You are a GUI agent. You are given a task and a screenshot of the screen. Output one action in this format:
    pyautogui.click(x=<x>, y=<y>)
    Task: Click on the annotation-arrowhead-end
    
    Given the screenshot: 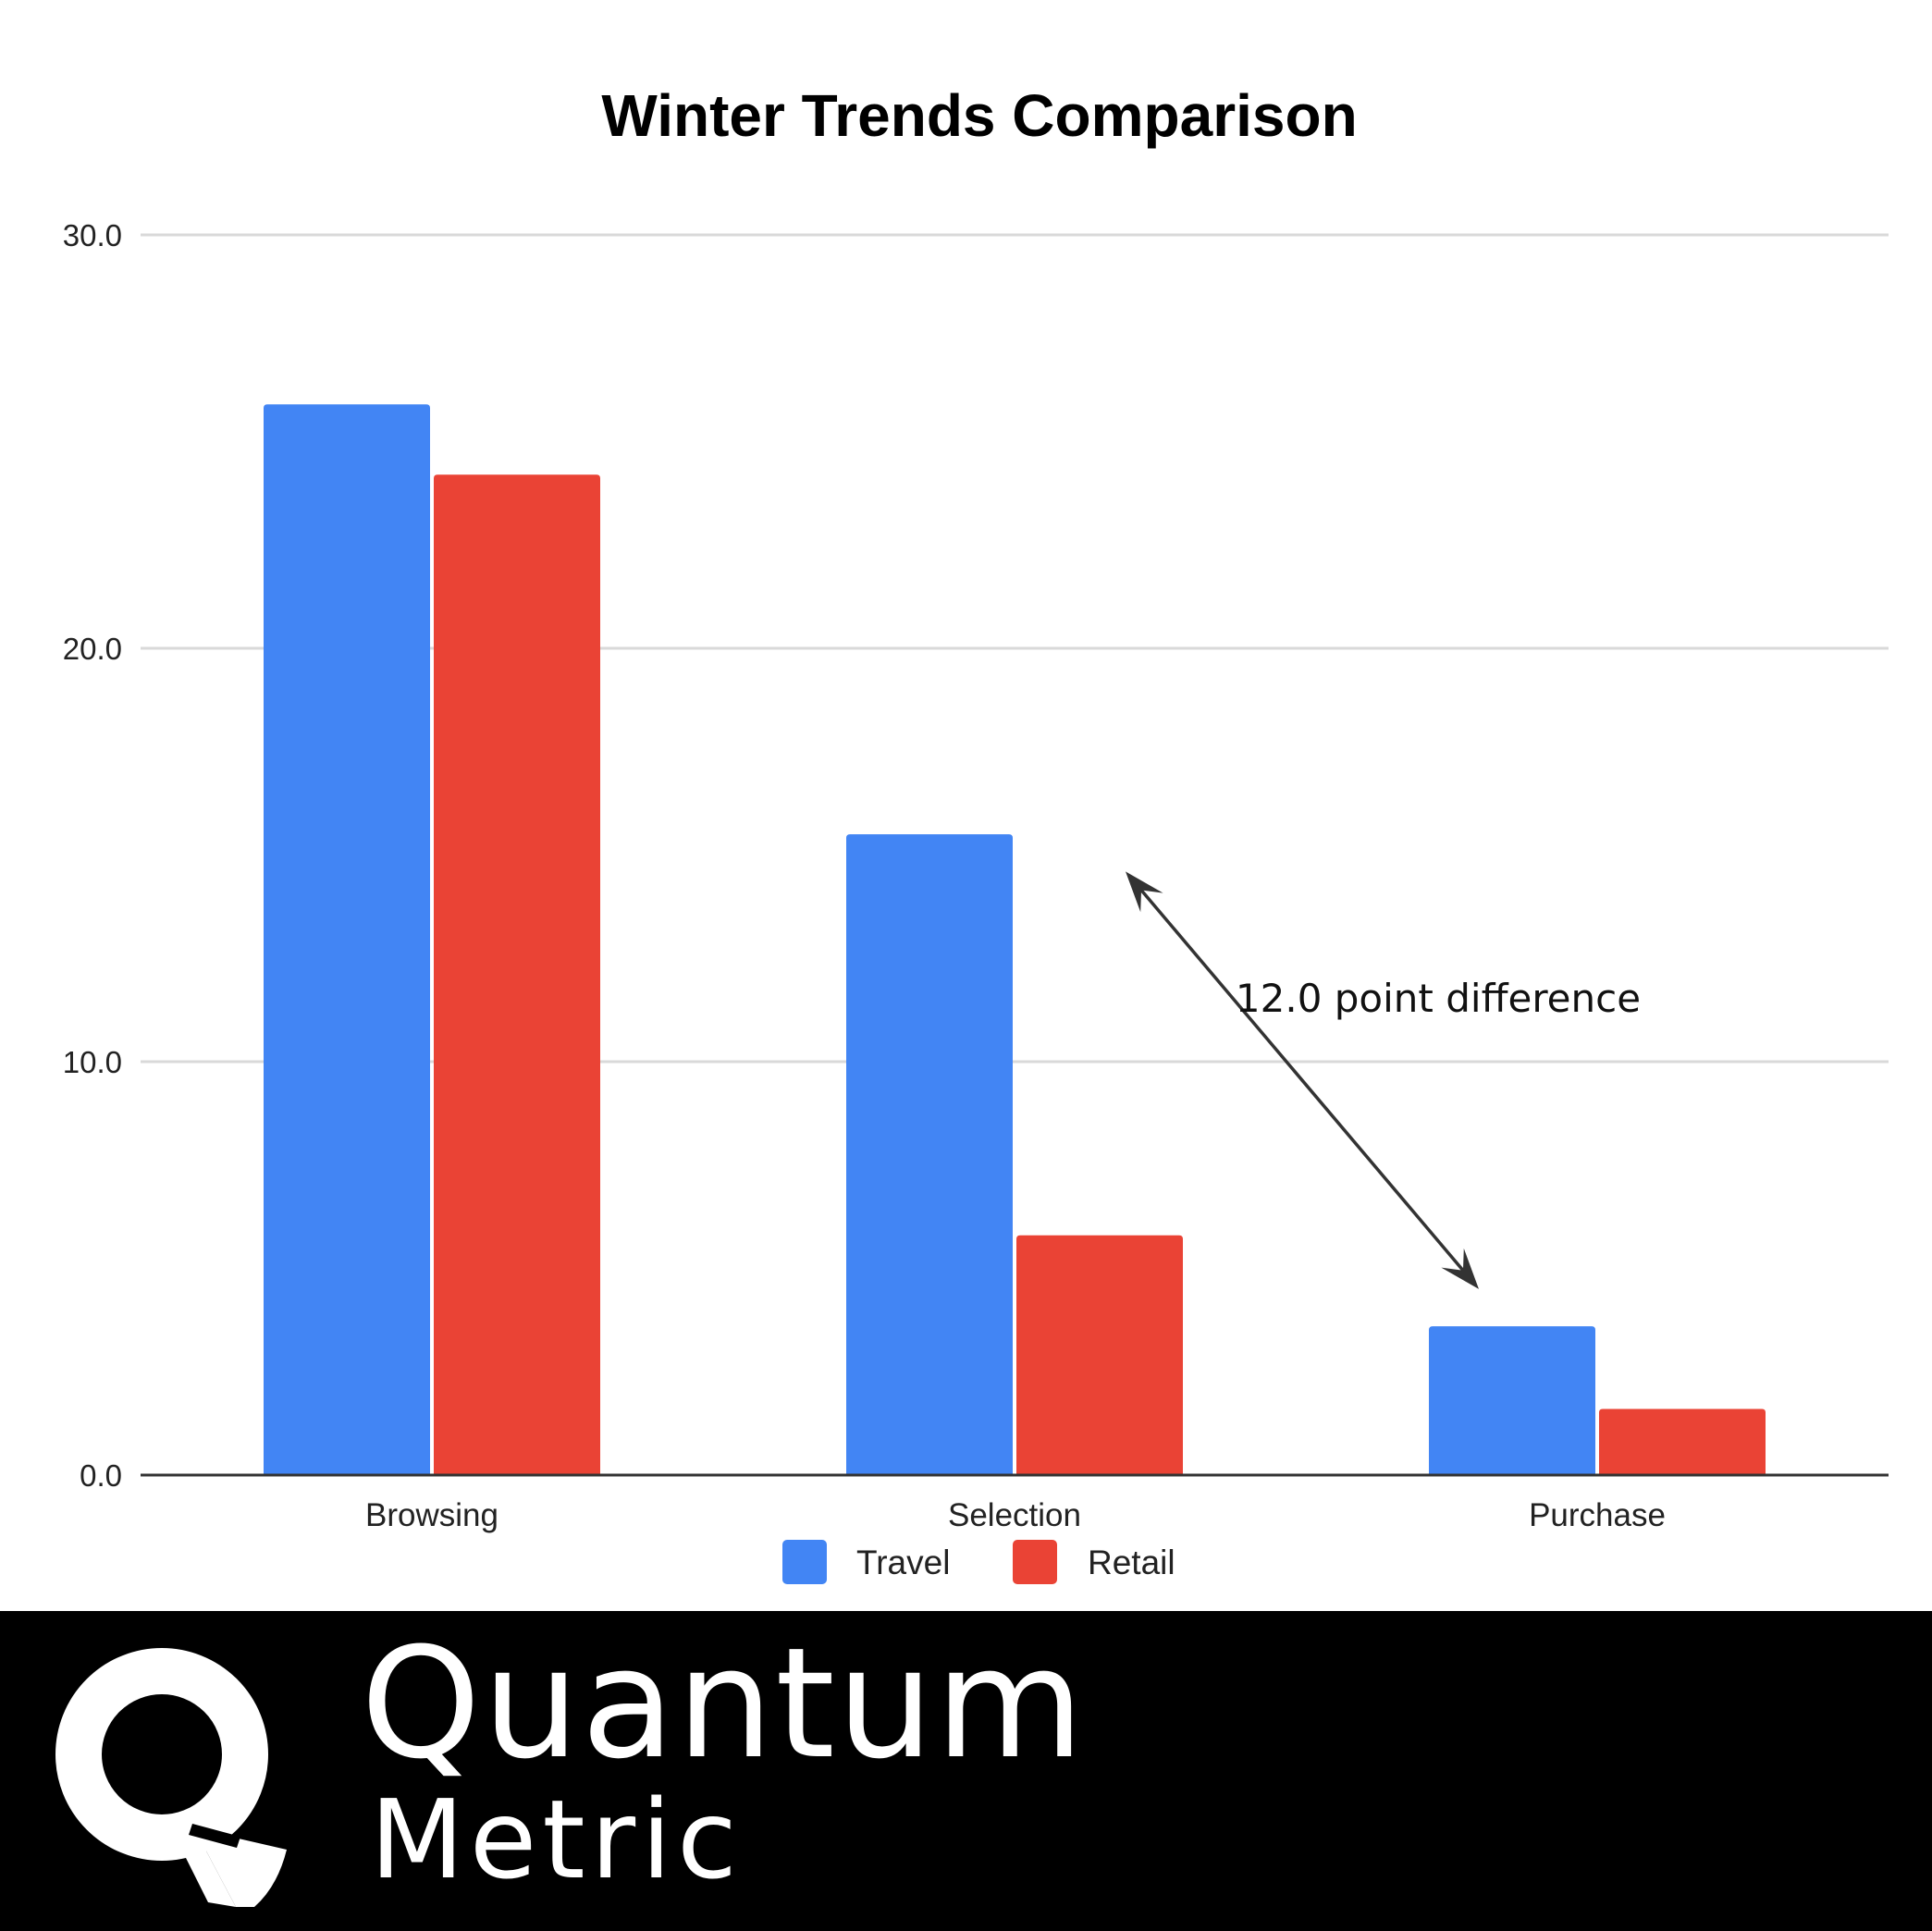 What is the action you would take?
    pyautogui.click(x=1460, y=1268)
    